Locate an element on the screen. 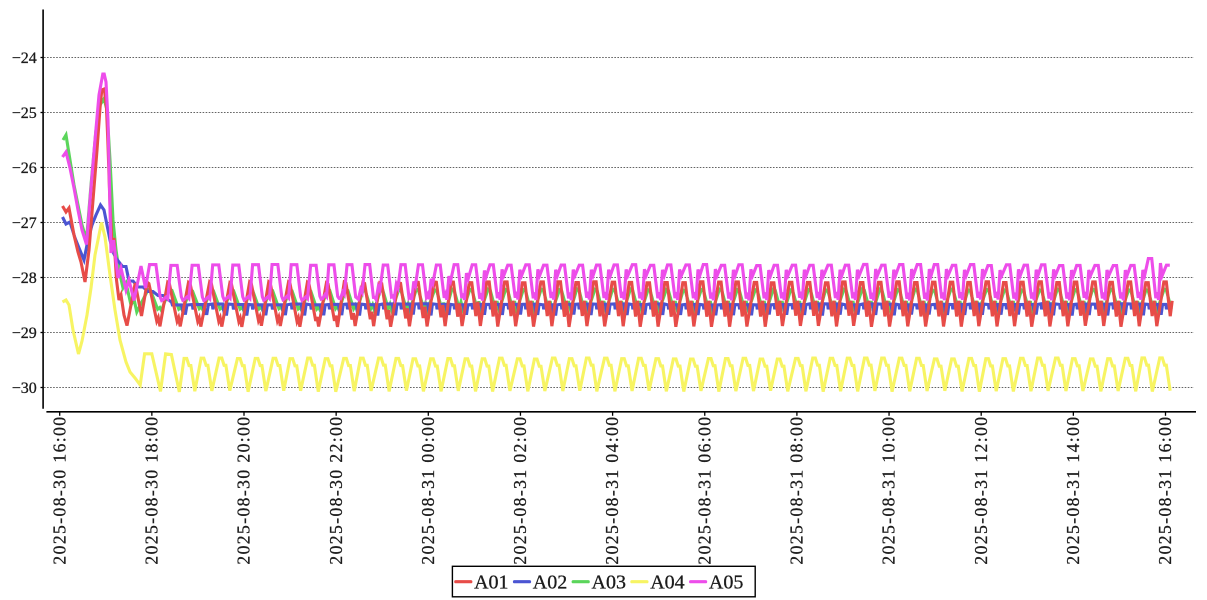 The width and height of the screenshot is (1207, 600). svg-text: 2025-08-31 14:00 is located at coordinates (1073, 490).